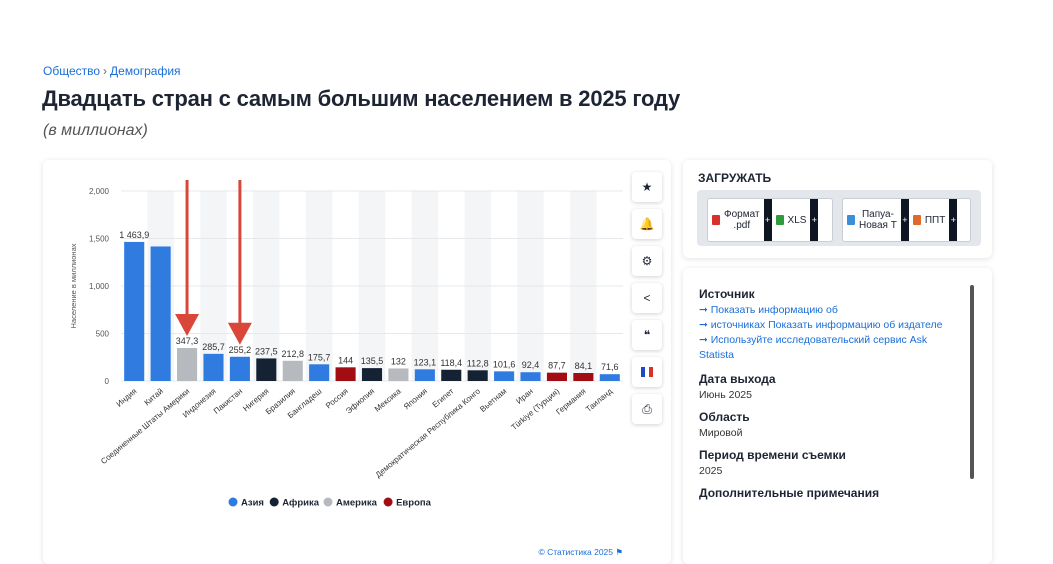 The height and width of the screenshot is (564, 1053). I want to click on pdf-plus-icon: +, so click(767, 220).